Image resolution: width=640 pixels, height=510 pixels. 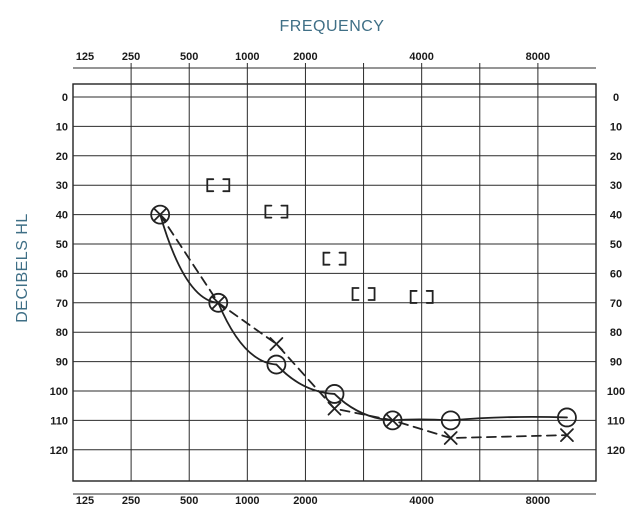 What do you see at coordinates (616, 245) in the screenshot?
I see `y-tick-label-right: 50` at bounding box center [616, 245].